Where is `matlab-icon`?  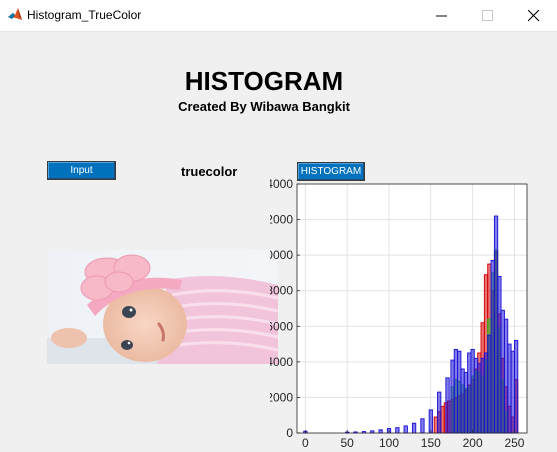 matlab-icon is located at coordinates (15, 15).